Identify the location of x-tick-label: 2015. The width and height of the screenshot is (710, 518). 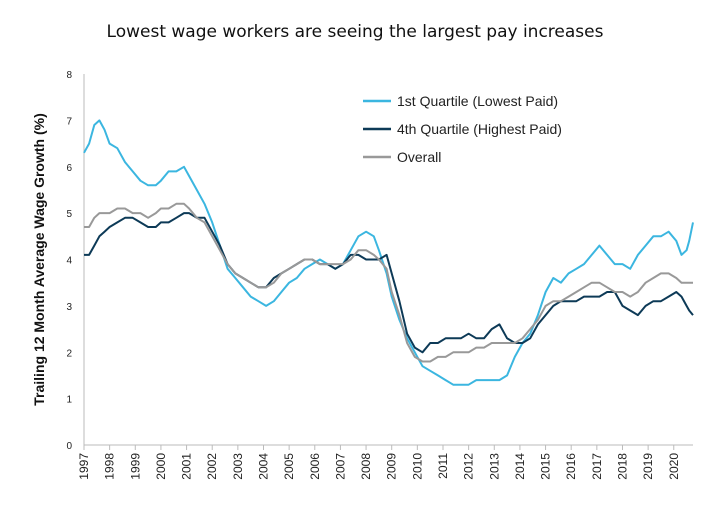
(546, 466).